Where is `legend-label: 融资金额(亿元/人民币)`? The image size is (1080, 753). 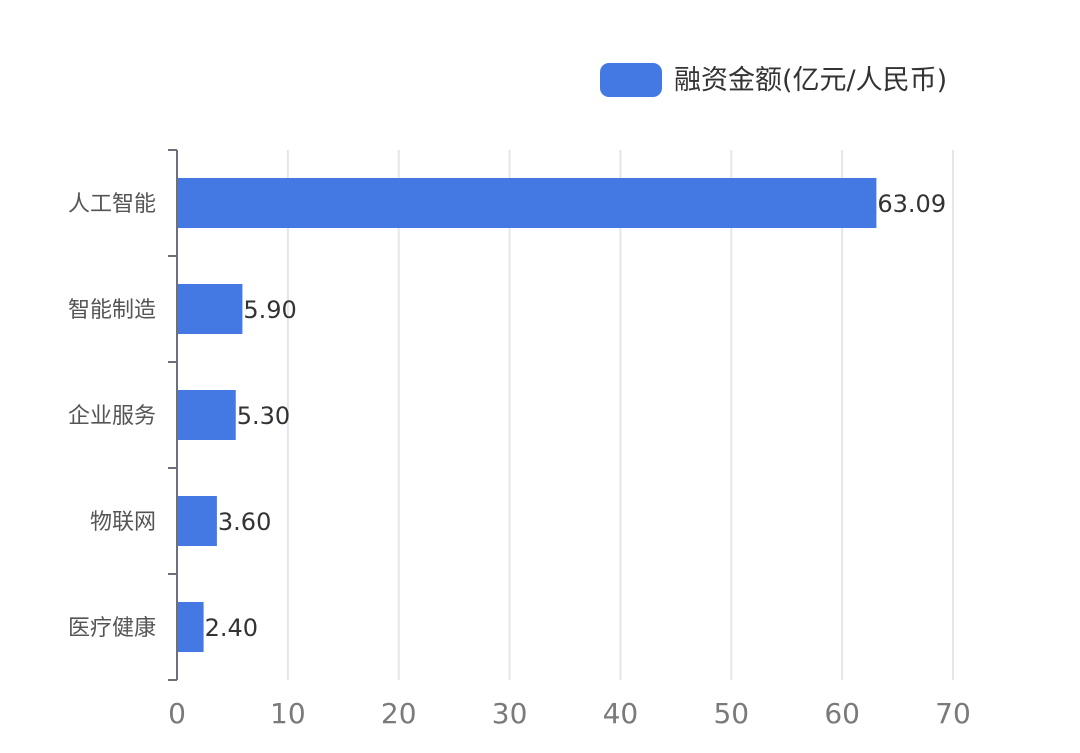 legend-label: 融资金额(亿元/人民币) is located at coordinates (810, 80).